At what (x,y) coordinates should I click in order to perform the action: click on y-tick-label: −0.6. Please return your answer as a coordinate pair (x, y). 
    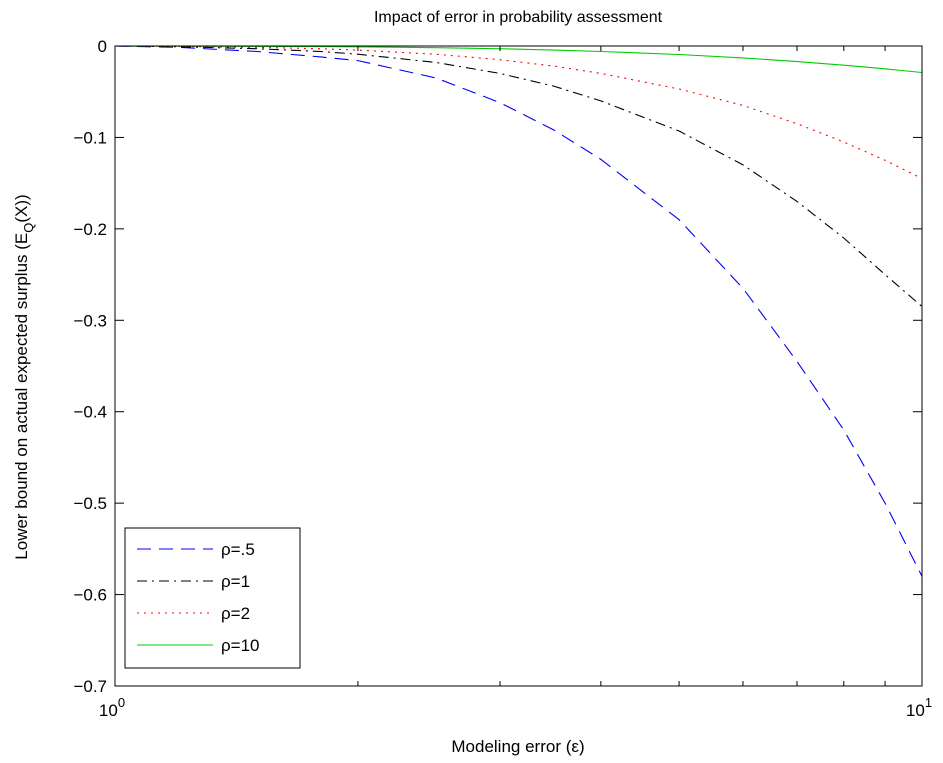
    Looking at the image, I should click on (90, 595).